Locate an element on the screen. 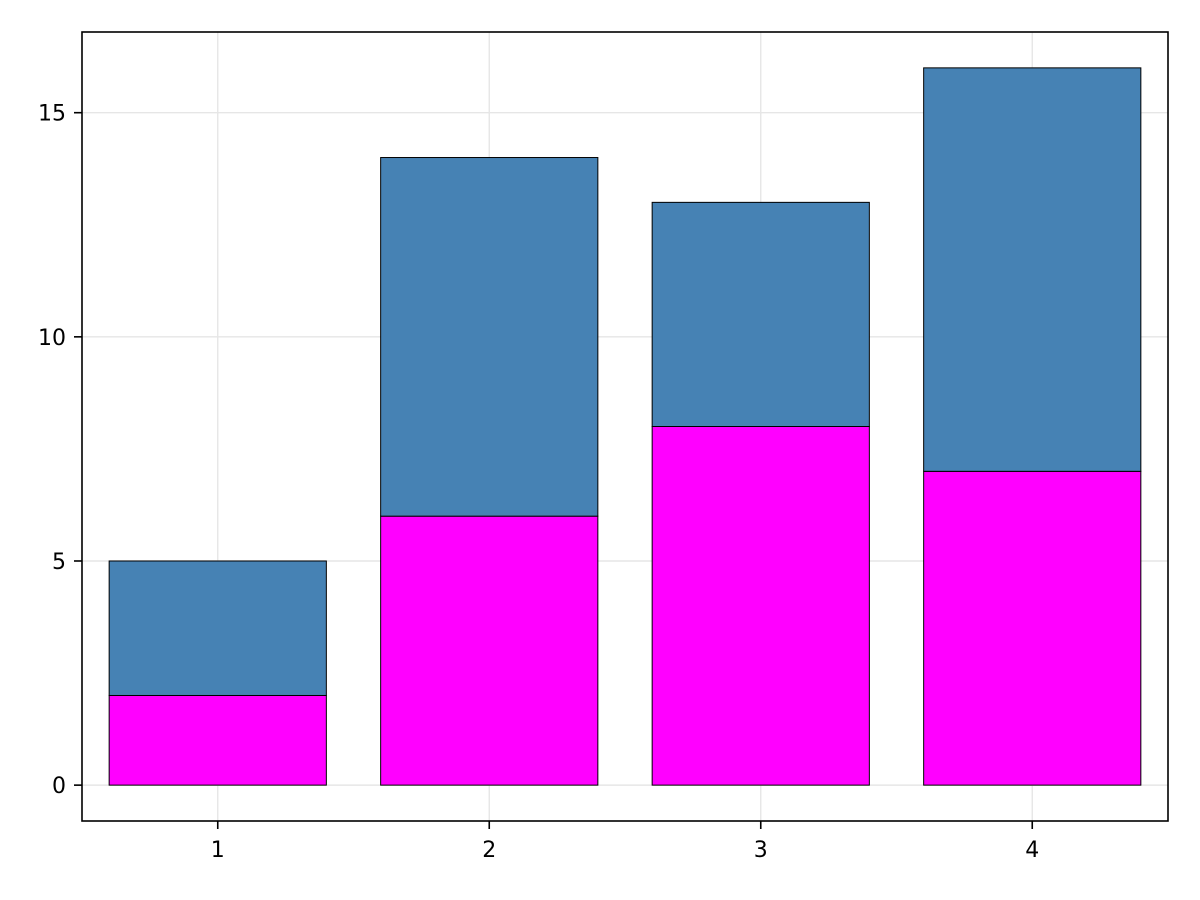 This screenshot has width=1200, height=900. x-tick-label: 4 is located at coordinates (1032, 850).